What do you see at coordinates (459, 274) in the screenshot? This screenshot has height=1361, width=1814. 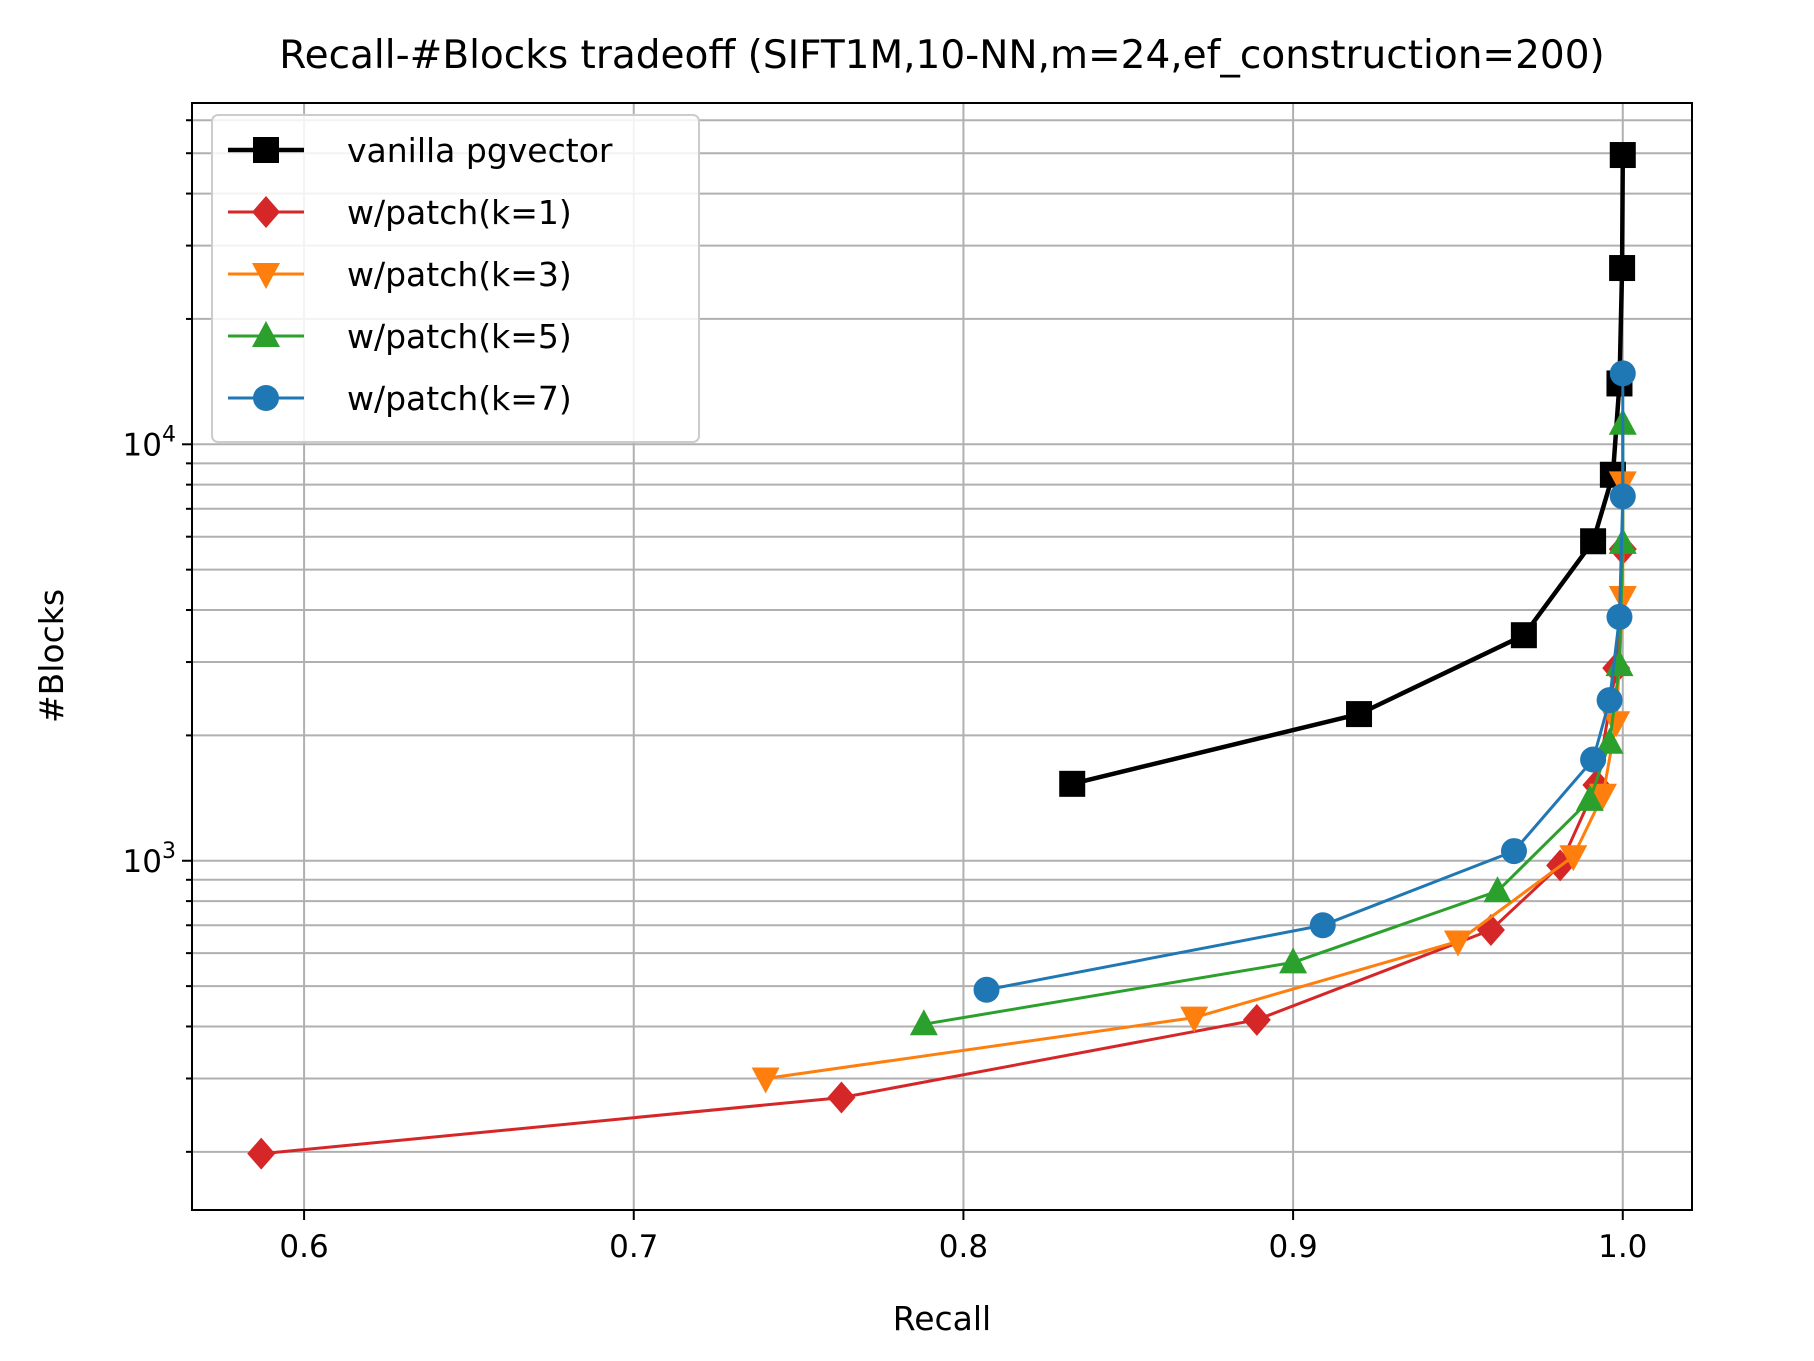 I see `legend-label: w/patch(k=3)` at bounding box center [459, 274].